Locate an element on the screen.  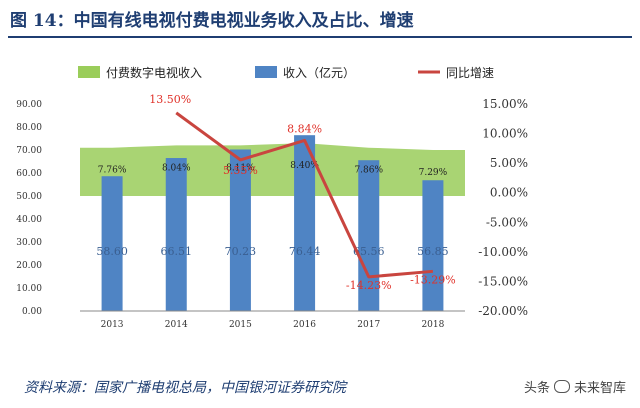
x-axis: 2013 2014 2015 2016 2017 2018 is located at coordinates (272, 320).